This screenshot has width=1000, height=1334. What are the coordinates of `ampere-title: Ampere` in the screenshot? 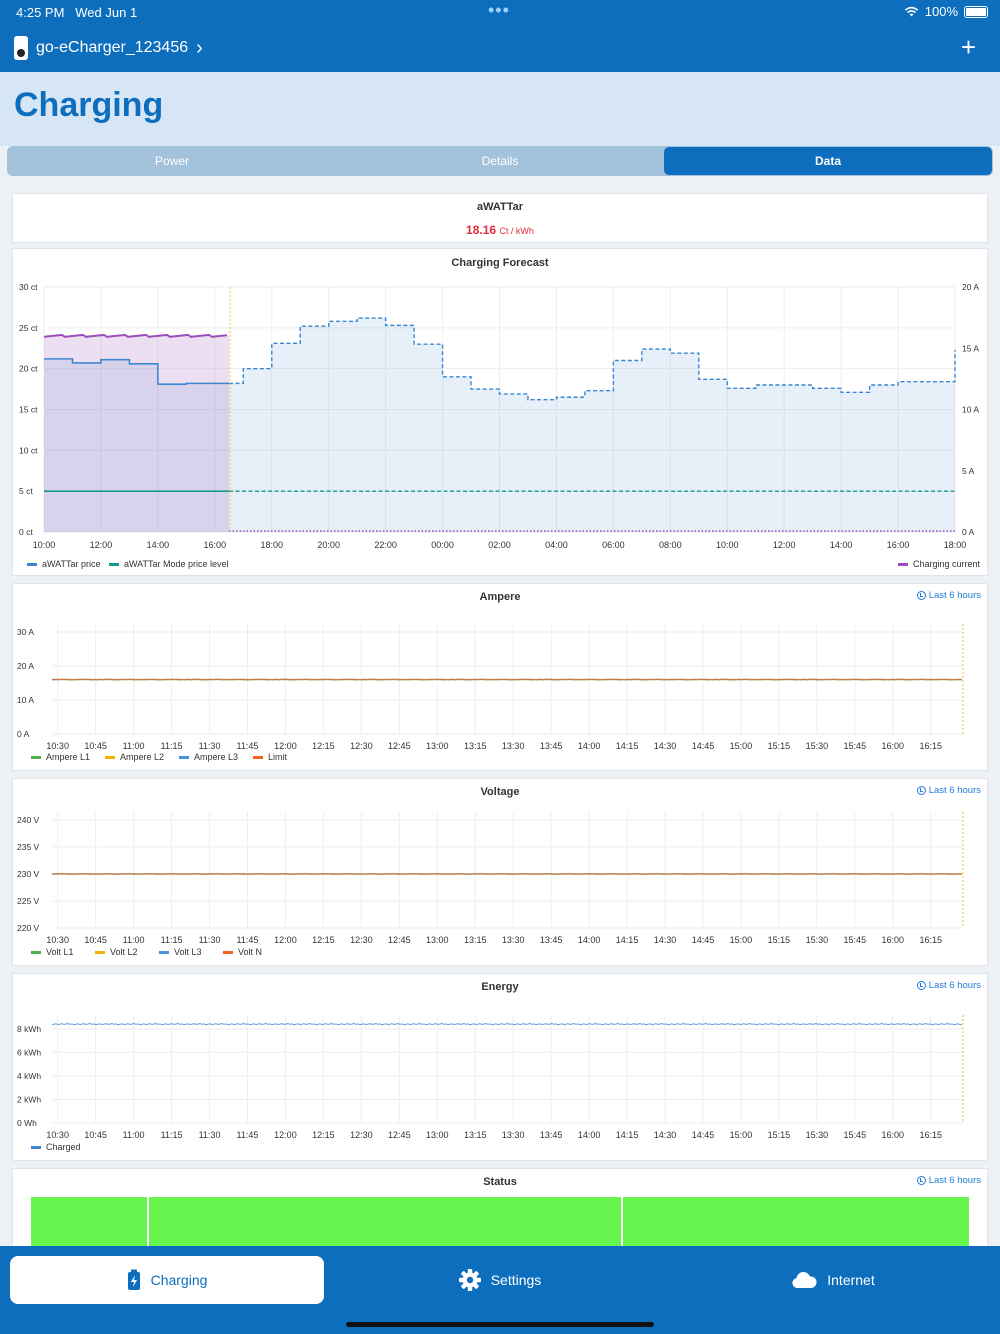 It's located at (500, 597).